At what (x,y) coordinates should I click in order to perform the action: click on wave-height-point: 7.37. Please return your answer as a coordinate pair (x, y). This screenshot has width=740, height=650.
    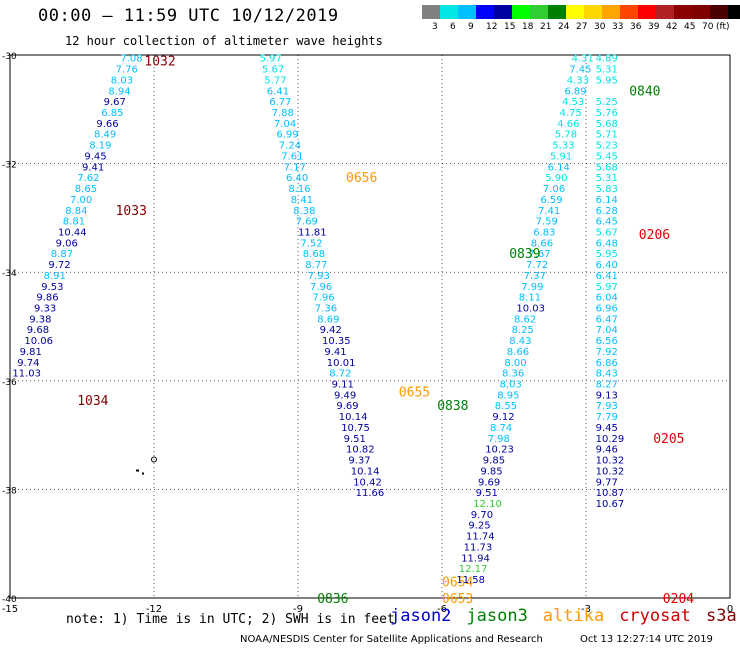
    Looking at the image, I should click on (535, 276).